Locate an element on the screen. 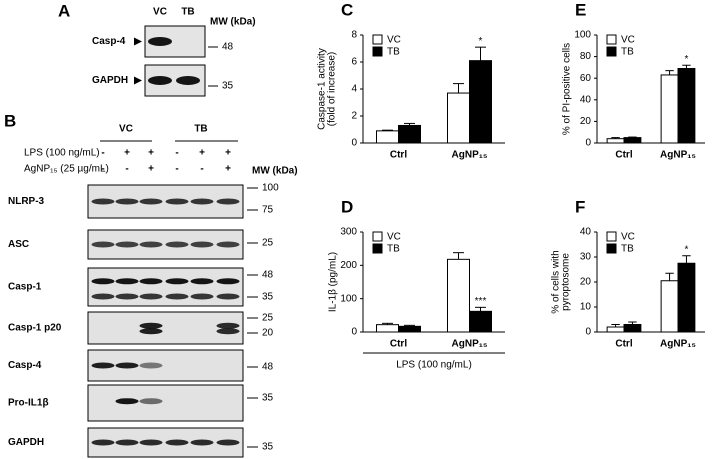 The height and width of the screenshot is (459, 713). y-tick-label: 300 is located at coordinates (348, 232).